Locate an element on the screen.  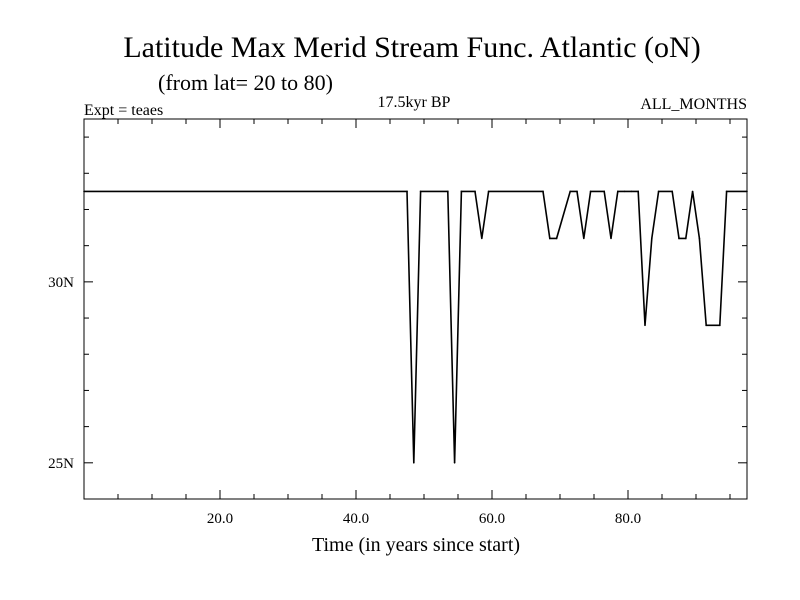
y-tick-label: 30N is located at coordinates (61, 283).